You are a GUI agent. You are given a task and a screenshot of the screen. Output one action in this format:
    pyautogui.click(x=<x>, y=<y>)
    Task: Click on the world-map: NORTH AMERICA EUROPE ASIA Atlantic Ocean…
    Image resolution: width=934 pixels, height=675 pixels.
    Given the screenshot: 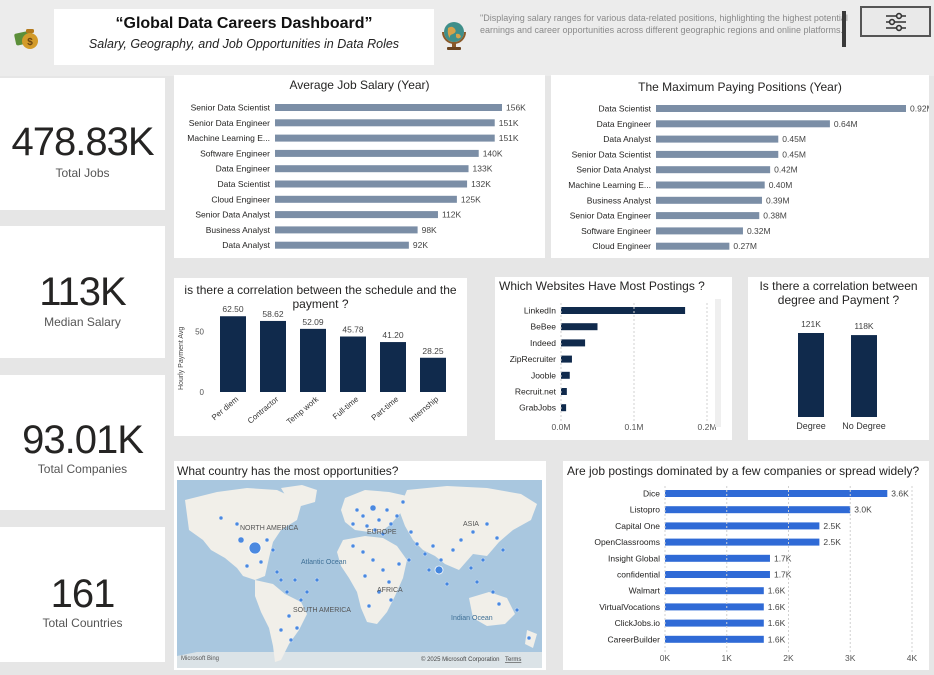 What is the action you would take?
    pyautogui.click(x=359, y=574)
    